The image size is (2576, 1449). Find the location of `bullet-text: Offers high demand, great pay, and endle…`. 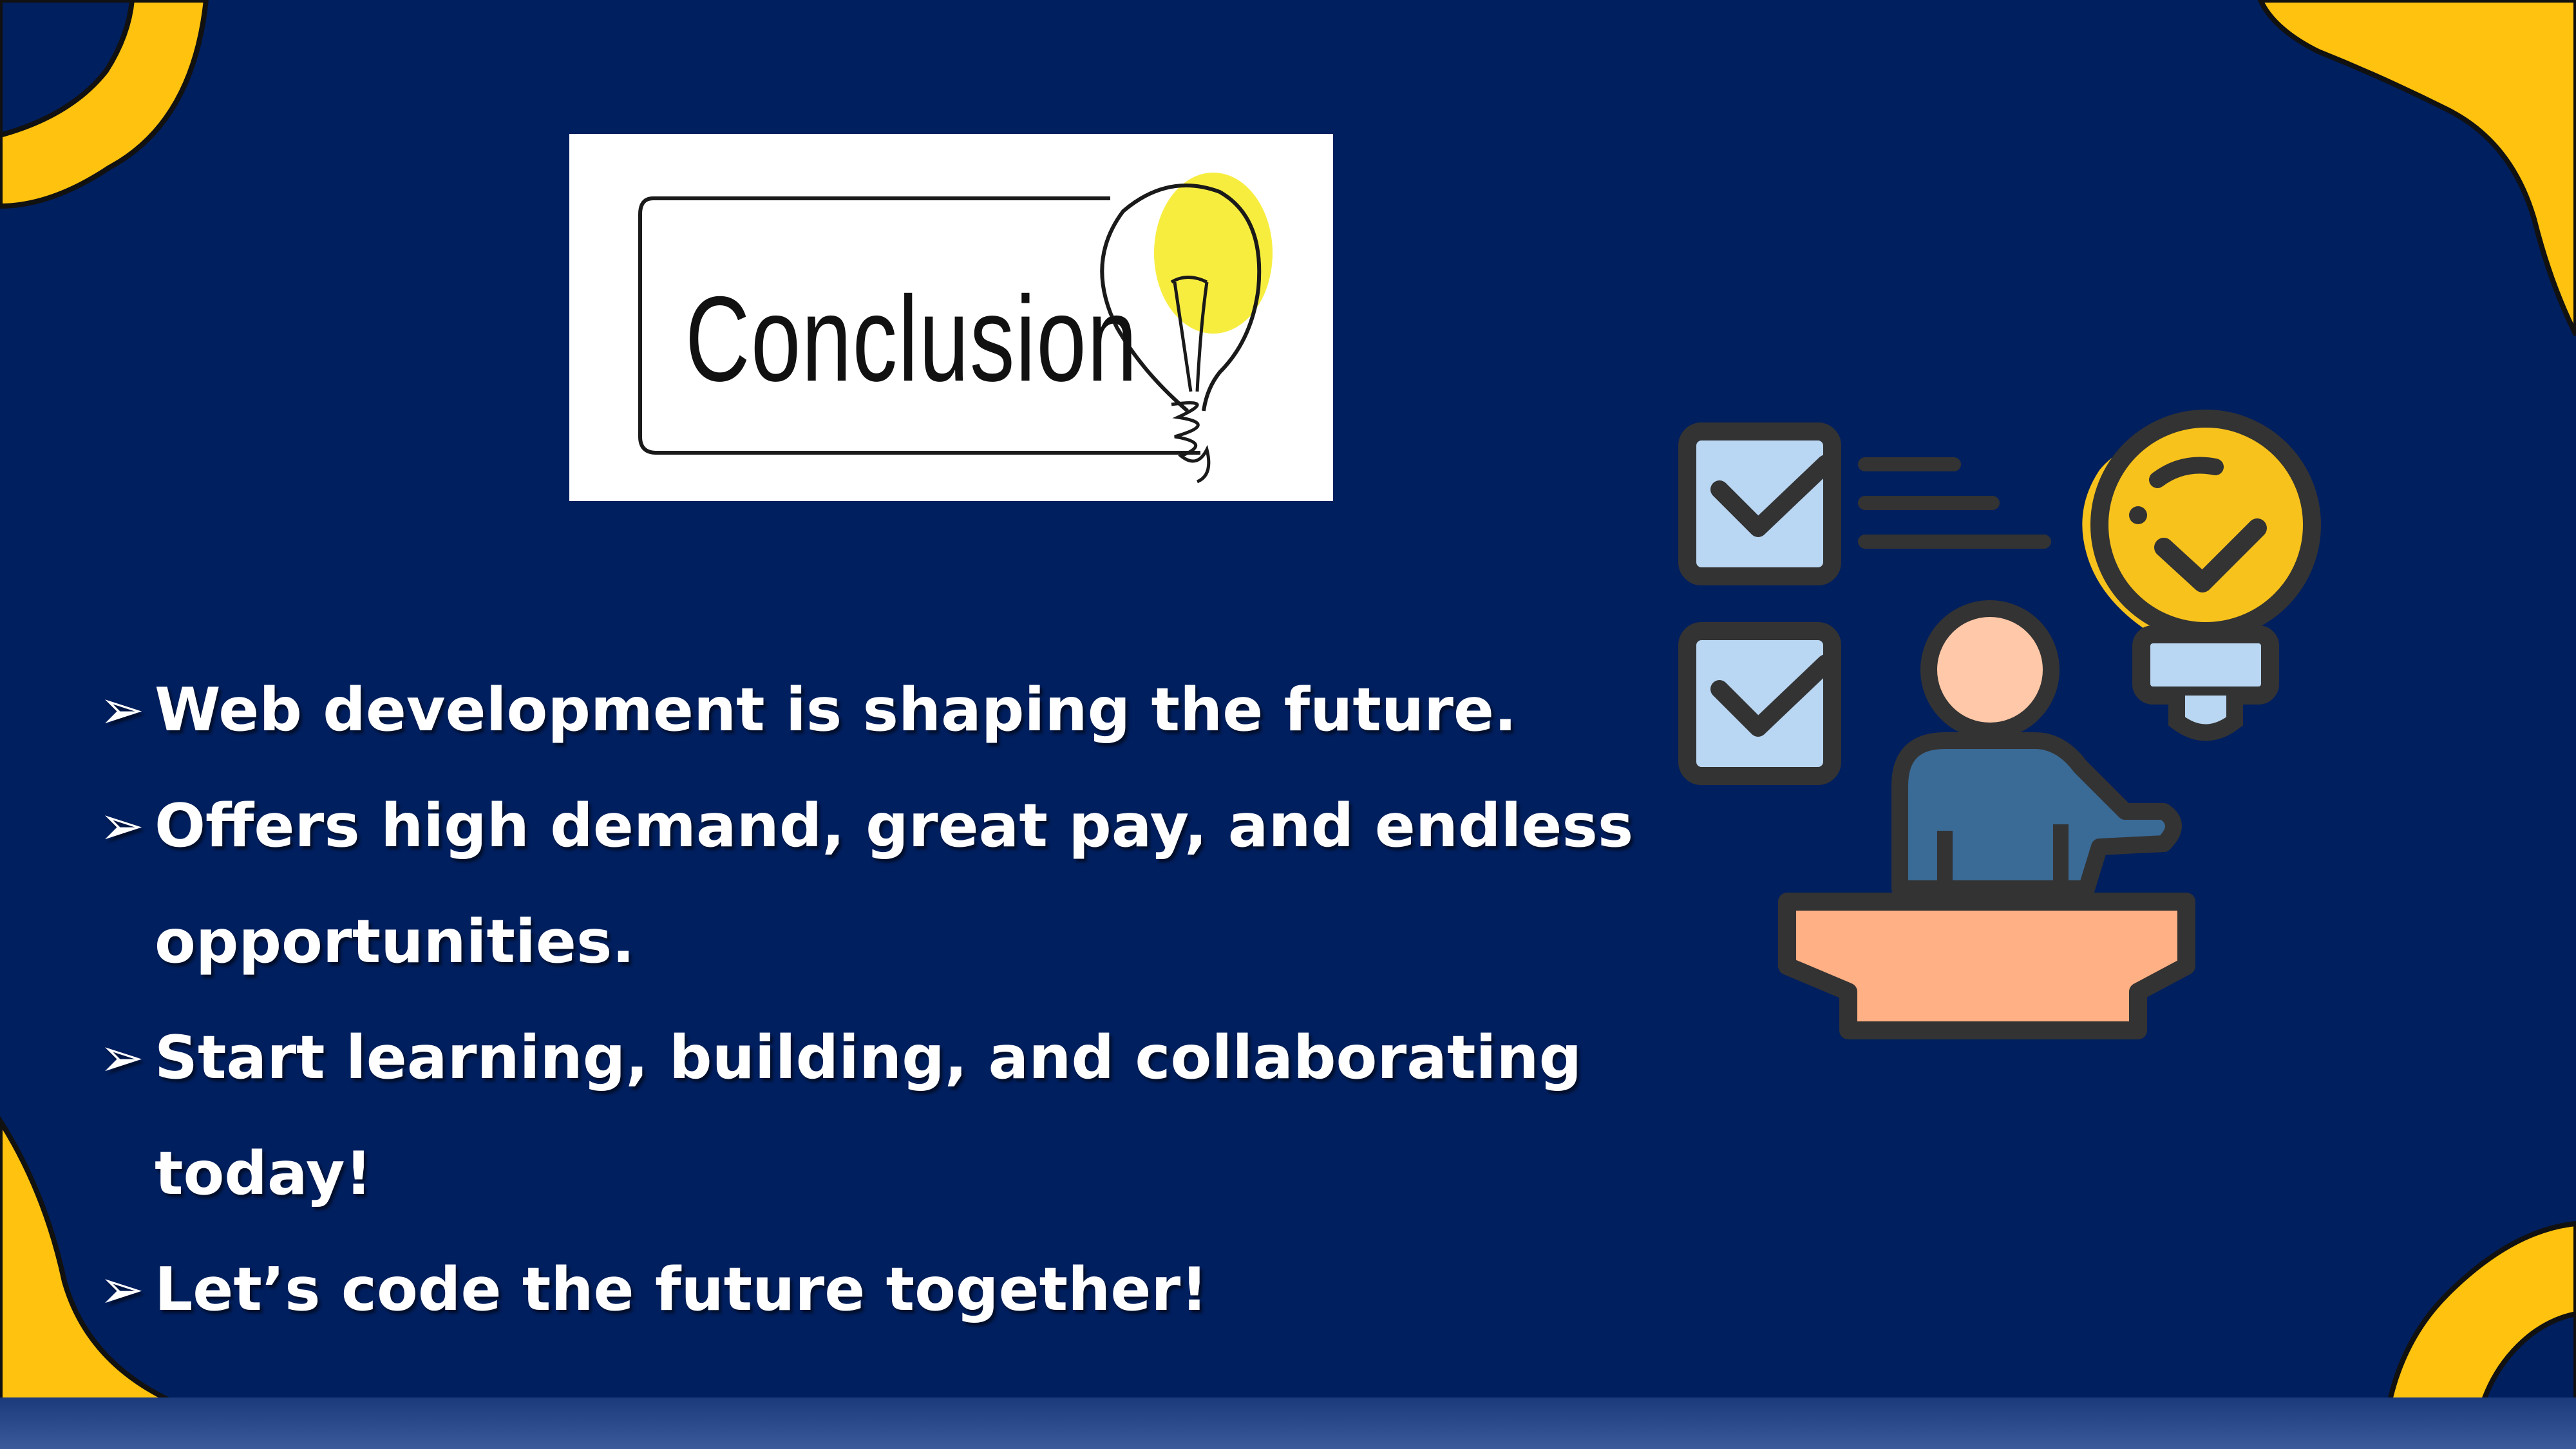

bullet-text: Offers high demand, great pay, and endle… is located at coordinates (894, 883).